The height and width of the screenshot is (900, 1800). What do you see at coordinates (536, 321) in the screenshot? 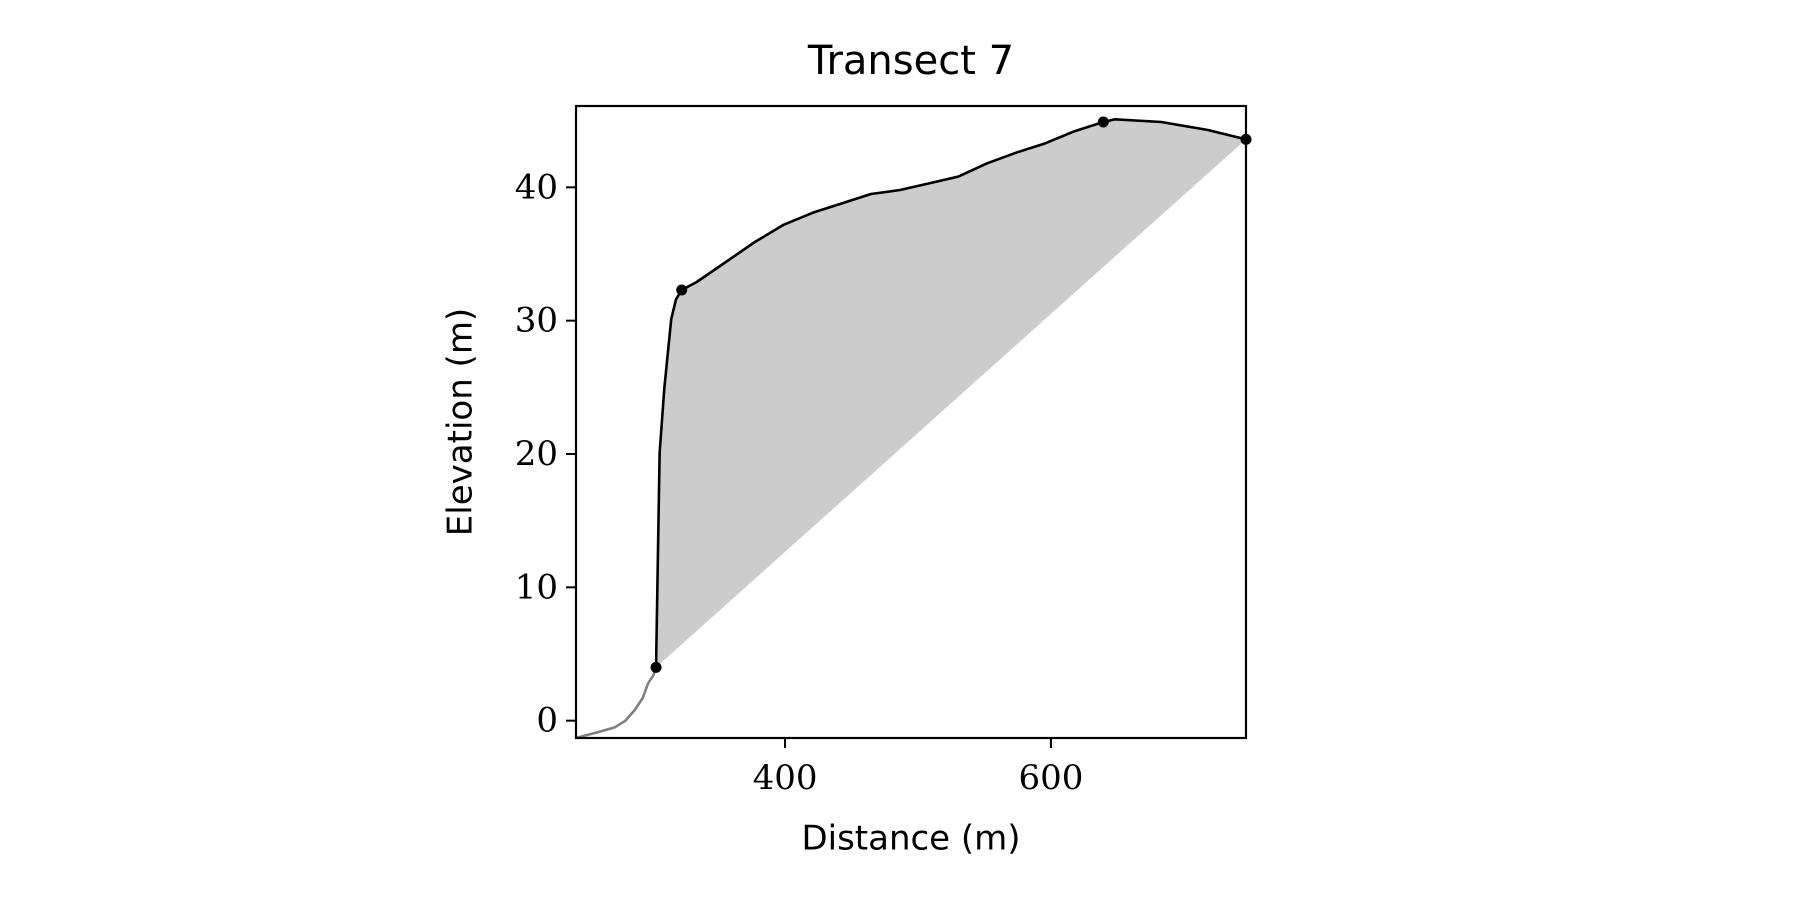
I see `y-tick-label: 30` at bounding box center [536, 321].